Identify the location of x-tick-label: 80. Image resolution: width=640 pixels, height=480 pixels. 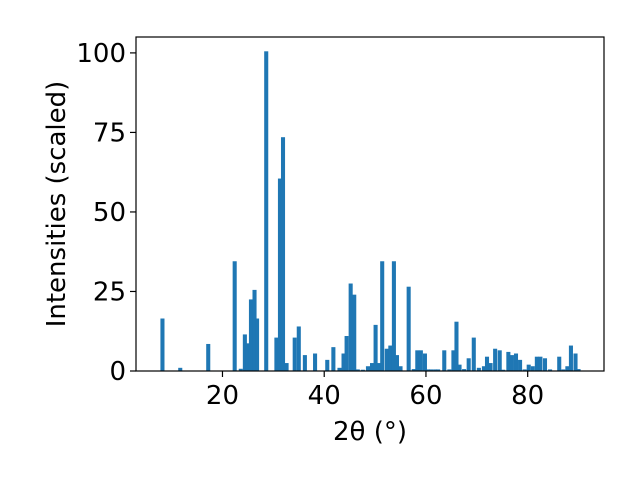
(527, 396).